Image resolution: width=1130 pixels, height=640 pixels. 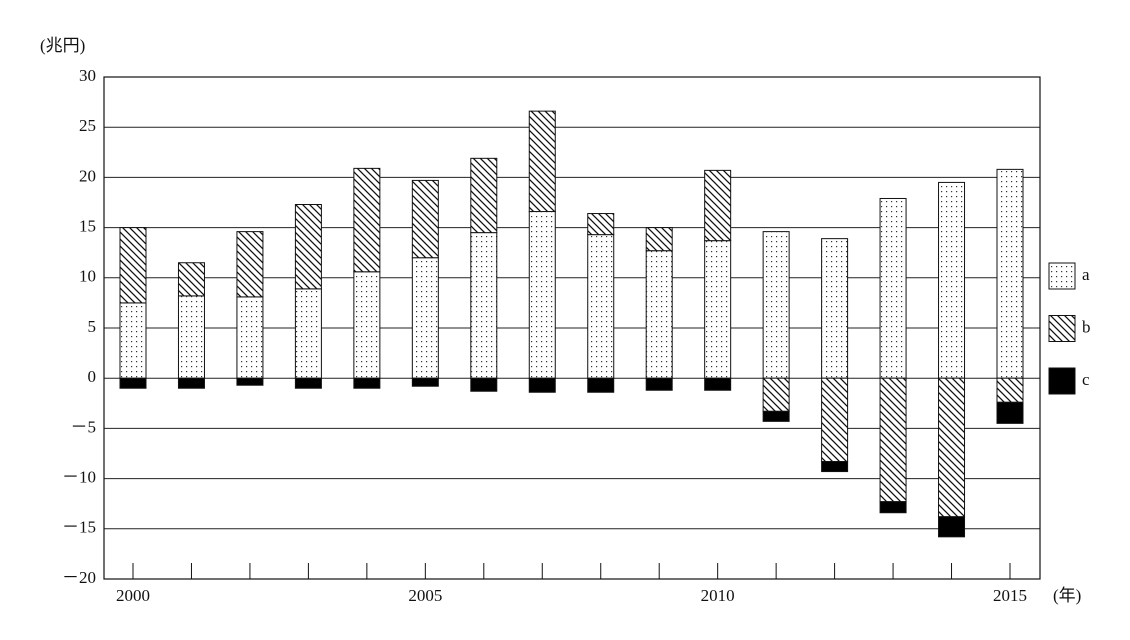 I want to click on legend-label: c, so click(x=1086, y=379).